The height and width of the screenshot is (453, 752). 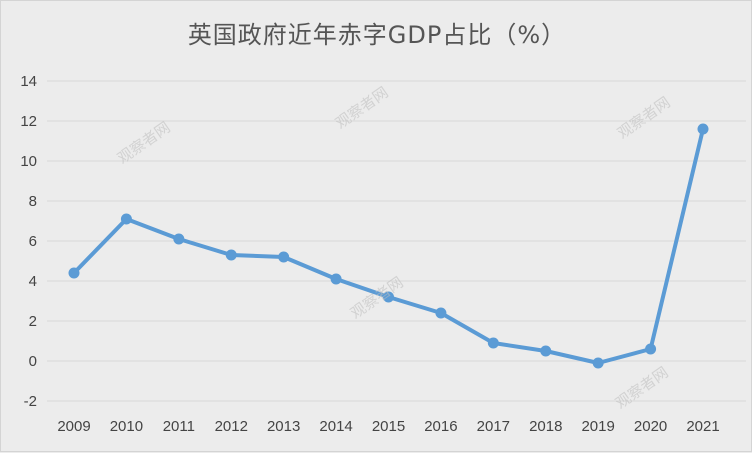 What do you see at coordinates (73, 426) in the screenshot?
I see `x-tick-label: 2009` at bounding box center [73, 426].